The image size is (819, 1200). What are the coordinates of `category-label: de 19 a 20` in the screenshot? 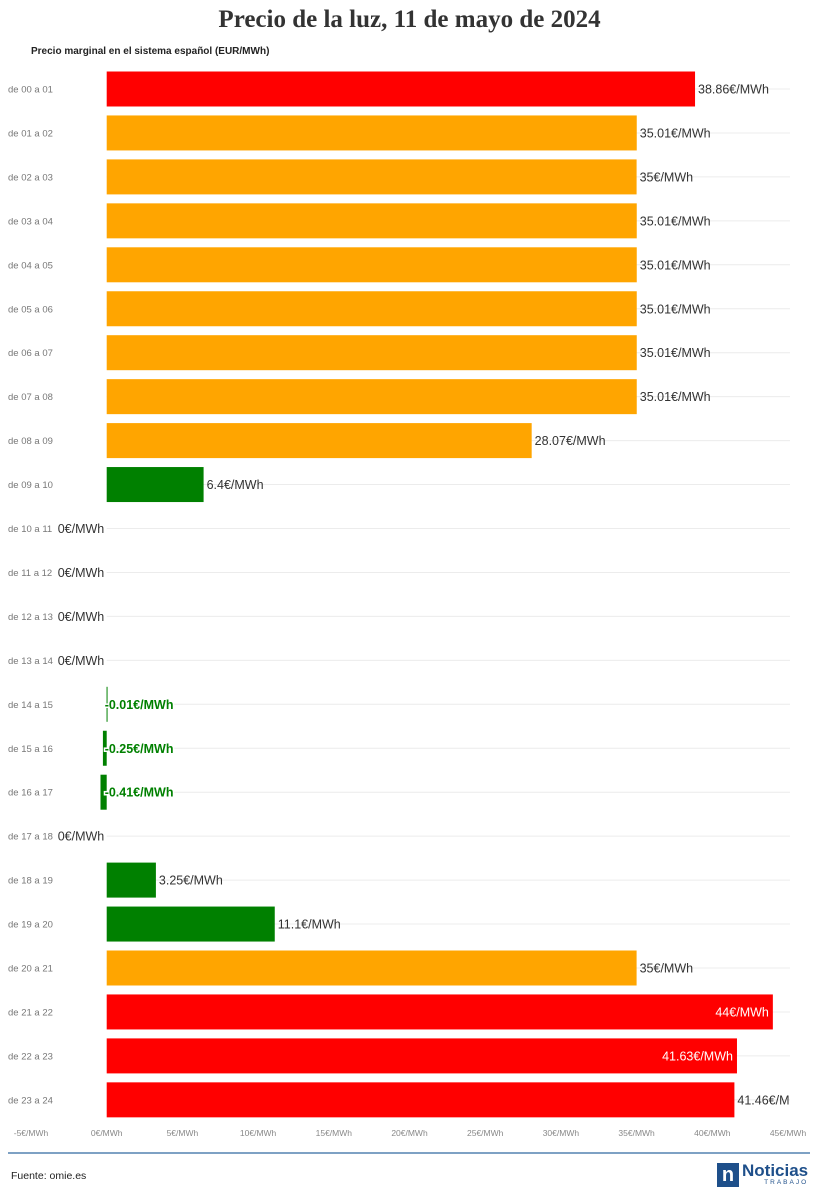 It's located at (30, 925).